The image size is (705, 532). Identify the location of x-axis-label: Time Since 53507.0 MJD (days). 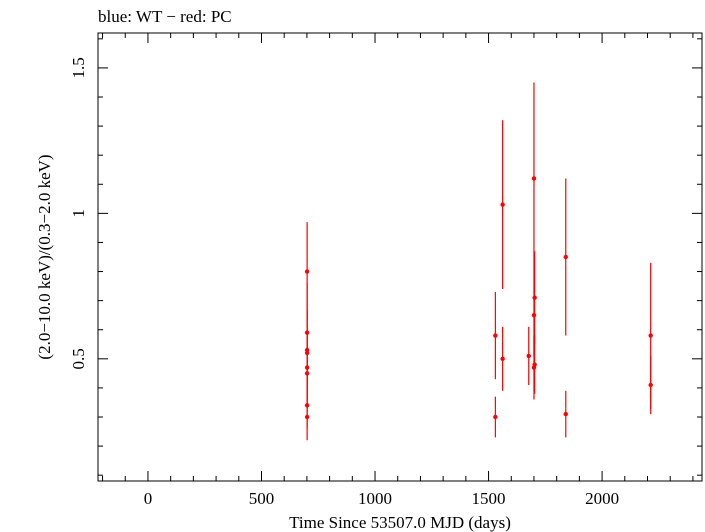
(400, 522).